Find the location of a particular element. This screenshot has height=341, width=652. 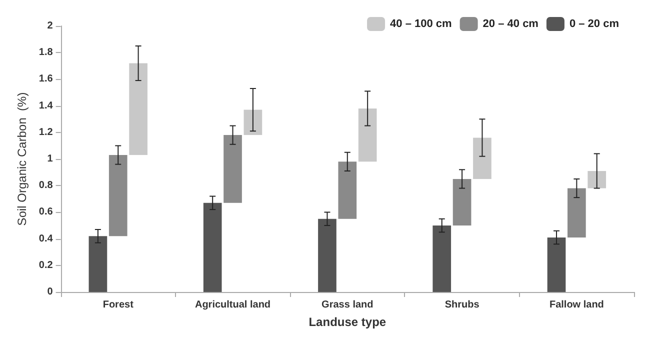

y-axis-title: Soil Organic Carbon (%) is located at coordinates (22, 159).